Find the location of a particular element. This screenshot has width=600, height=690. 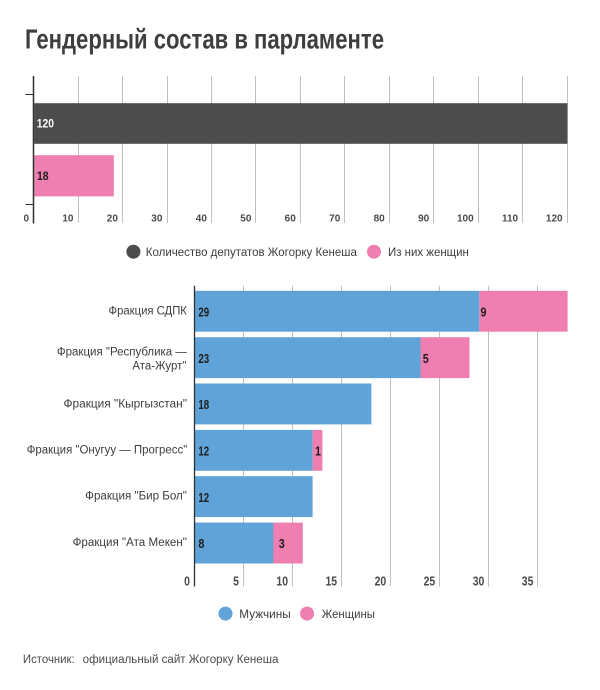

svg-text: 70 is located at coordinates (335, 219).